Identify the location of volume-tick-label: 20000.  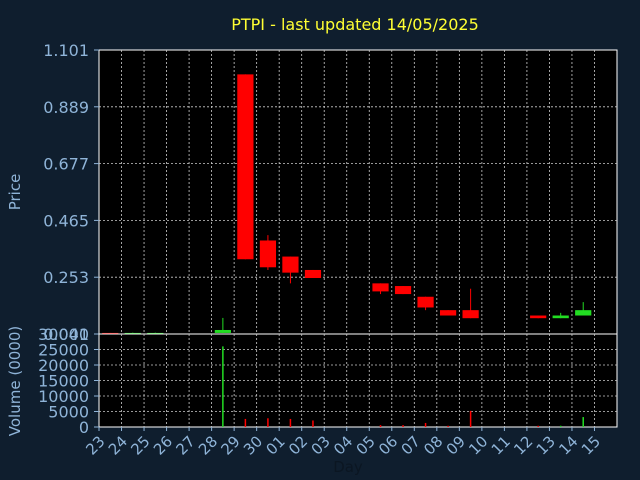
(63, 365).